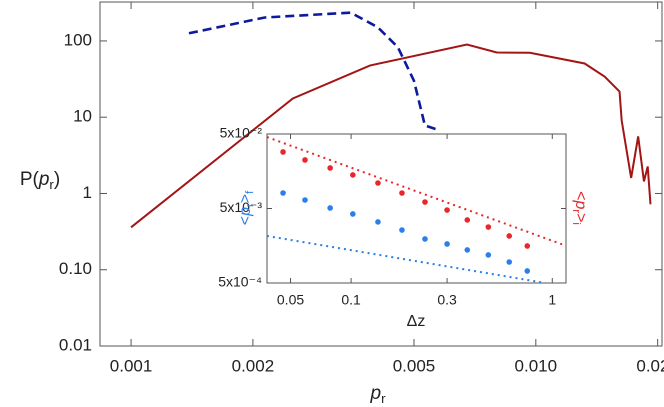  Describe the element at coordinates (552, 300) in the screenshot. I see `x-tick-label: 1` at that location.